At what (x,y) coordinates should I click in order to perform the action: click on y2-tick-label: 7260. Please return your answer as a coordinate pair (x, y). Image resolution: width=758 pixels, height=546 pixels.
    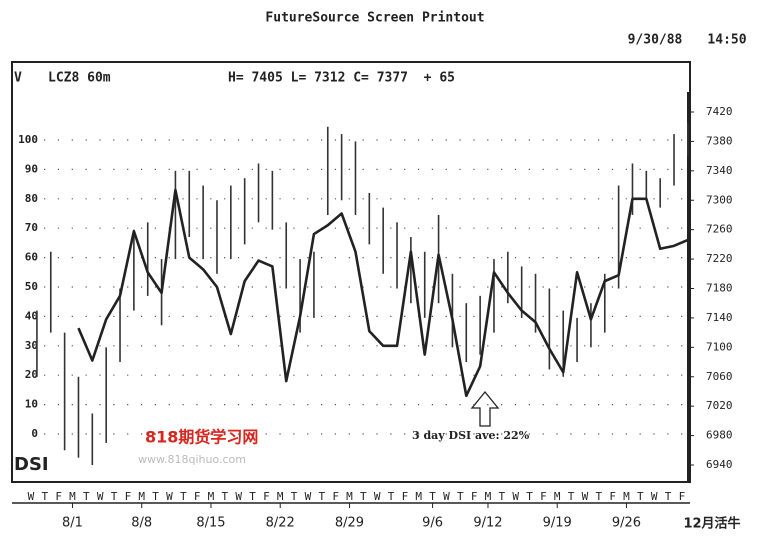
    Looking at the image, I should click on (719, 229).